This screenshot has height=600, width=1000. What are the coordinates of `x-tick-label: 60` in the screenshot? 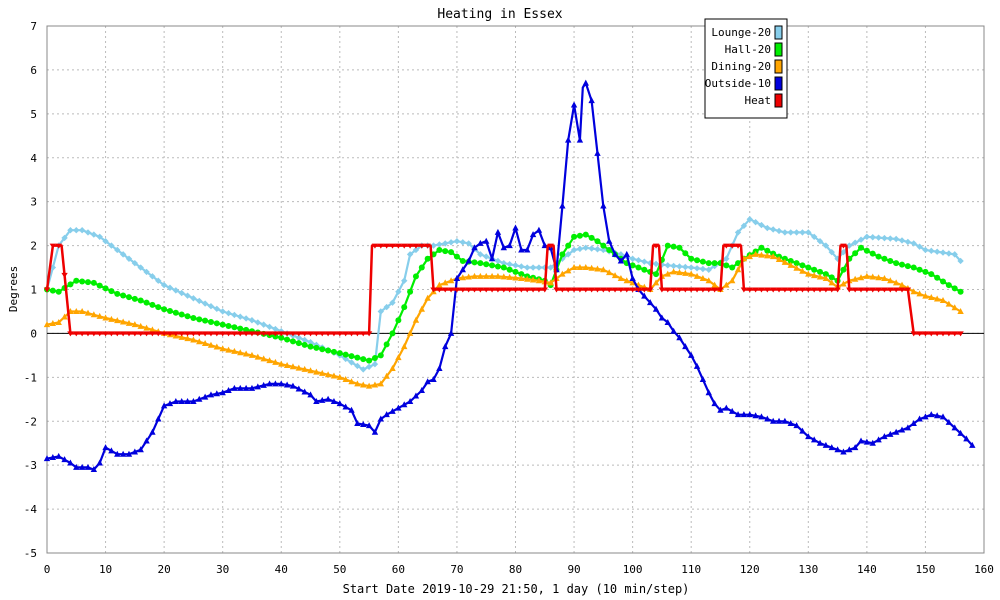 It's located at (398, 569).